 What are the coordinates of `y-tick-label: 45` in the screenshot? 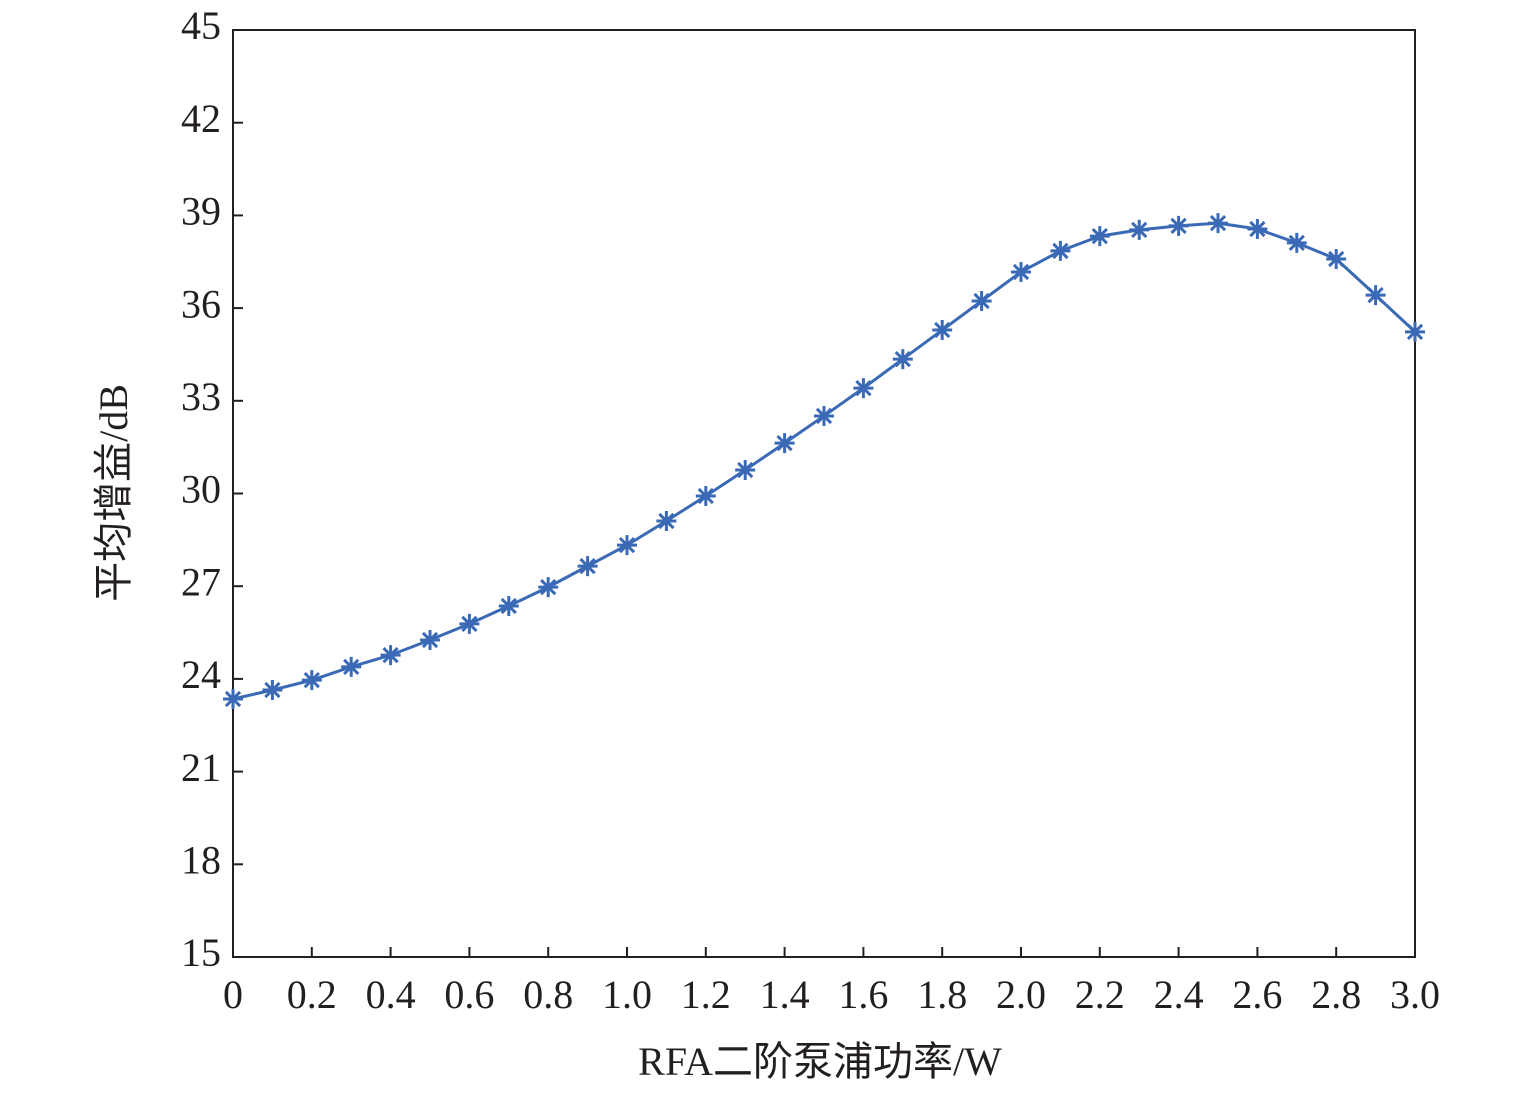 It's located at (201, 25).